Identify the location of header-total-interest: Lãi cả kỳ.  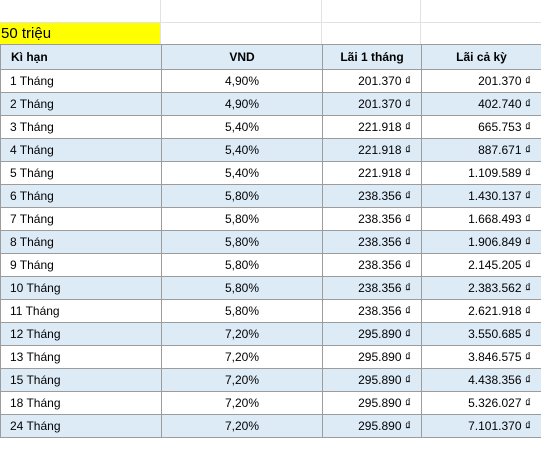
(481, 57).